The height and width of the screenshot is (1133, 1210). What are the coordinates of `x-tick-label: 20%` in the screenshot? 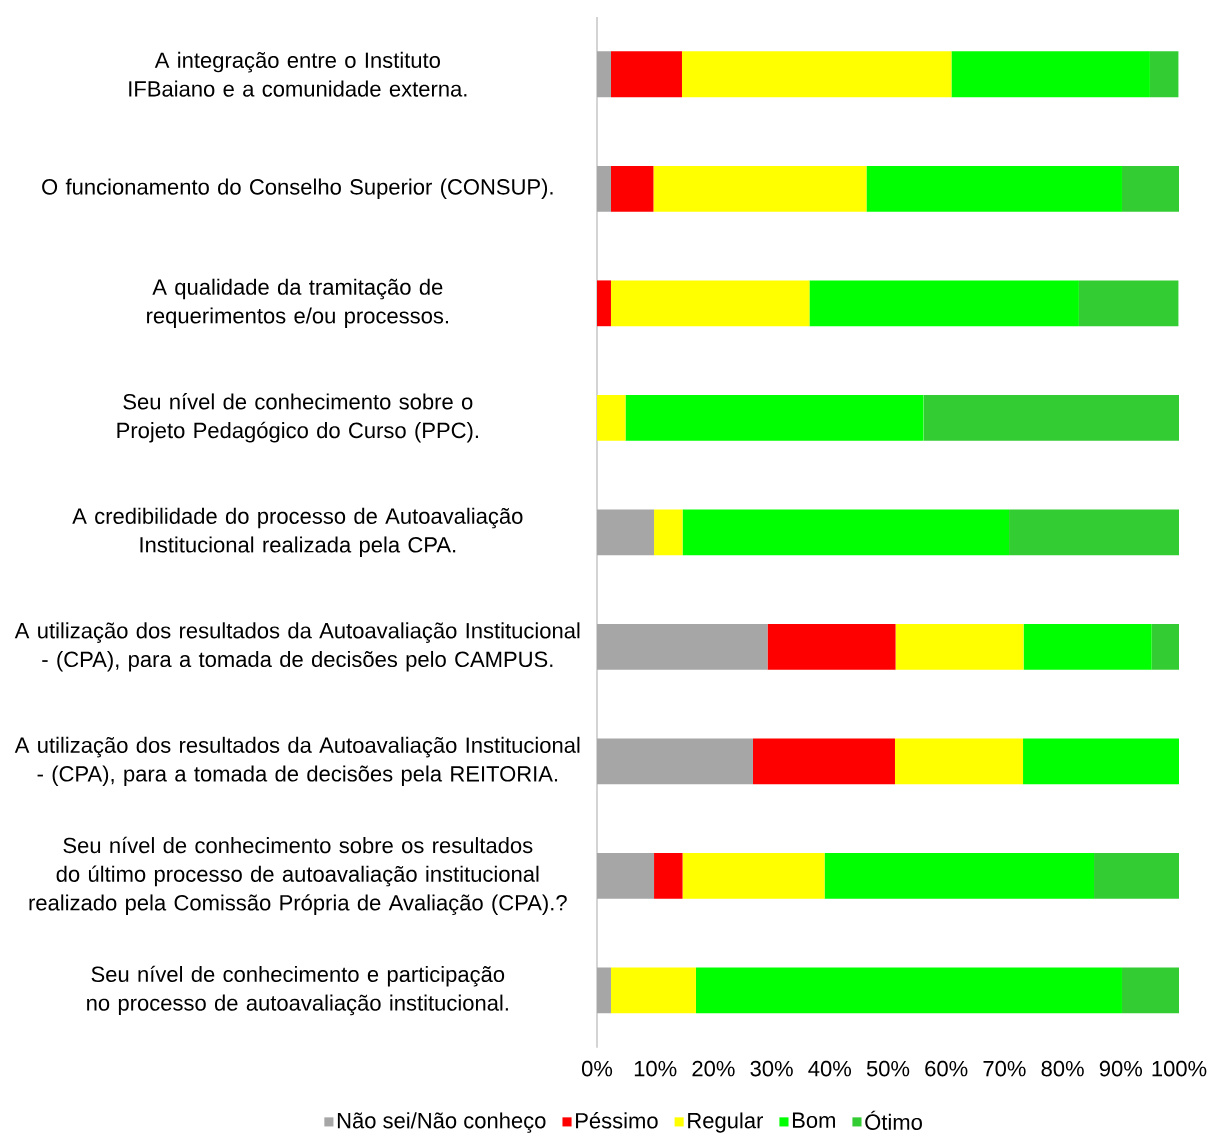 It's located at (713, 1068).